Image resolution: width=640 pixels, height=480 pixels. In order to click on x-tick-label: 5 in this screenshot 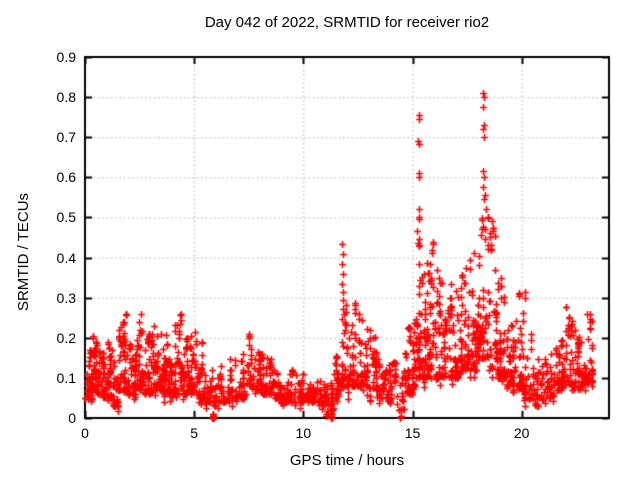, I will do `click(194, 433)`.